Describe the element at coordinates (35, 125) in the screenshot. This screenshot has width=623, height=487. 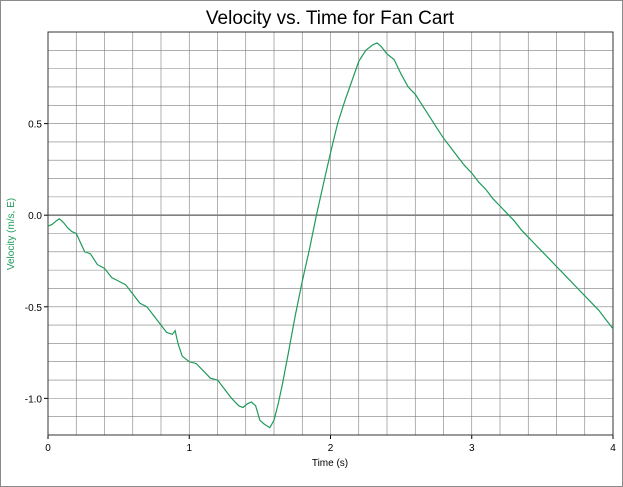
I see `y-tick-label: 0.5` at that location.